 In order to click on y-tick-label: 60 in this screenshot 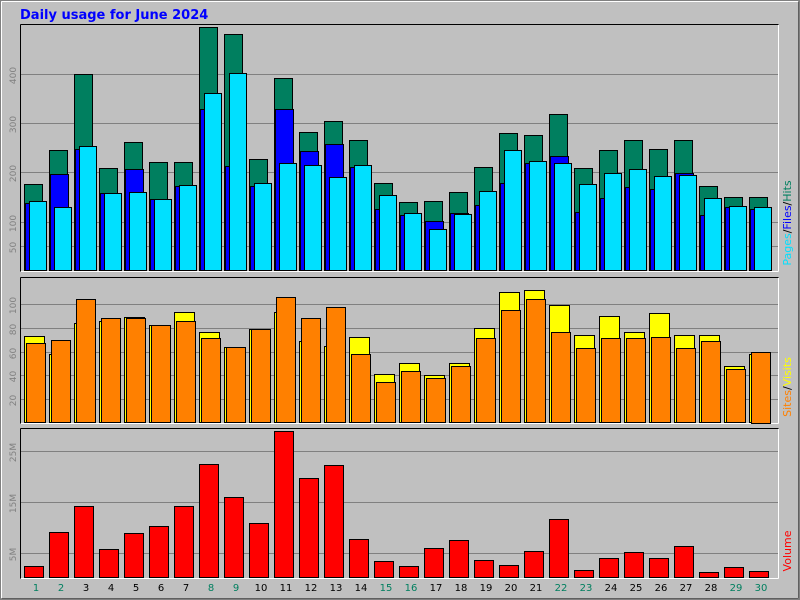, I will do `click(14, 354)`.